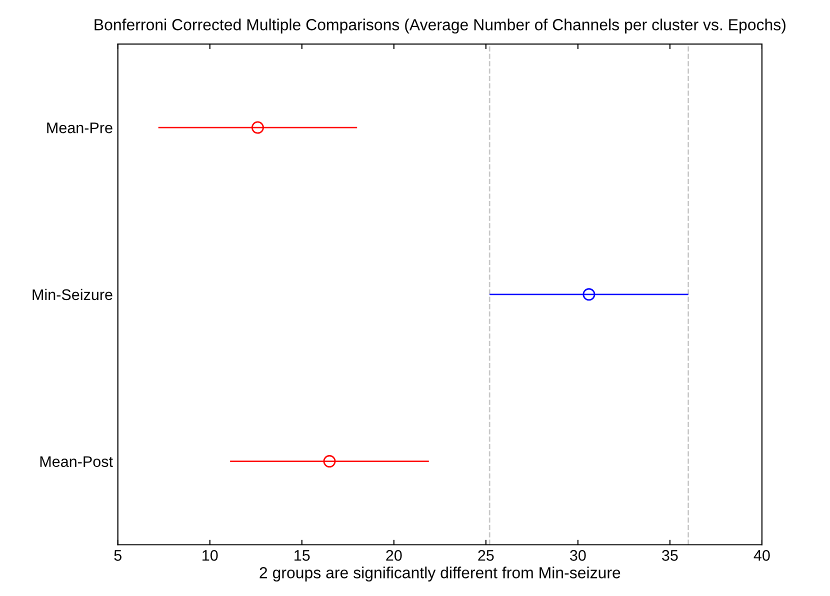  Describe the element at coordinates (72, 294) in the screenshot. I see `y-tick-label: Min-Seizure` at that location.